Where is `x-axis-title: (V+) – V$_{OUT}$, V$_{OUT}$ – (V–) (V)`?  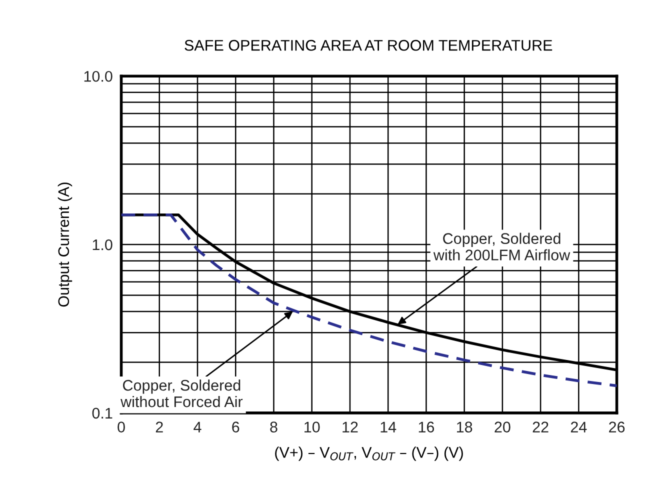 x-axis-title: (V+) – V$_{OUT}$, V$_{OUT}$ – (V–) (V) is located at coordinates (369, 453).